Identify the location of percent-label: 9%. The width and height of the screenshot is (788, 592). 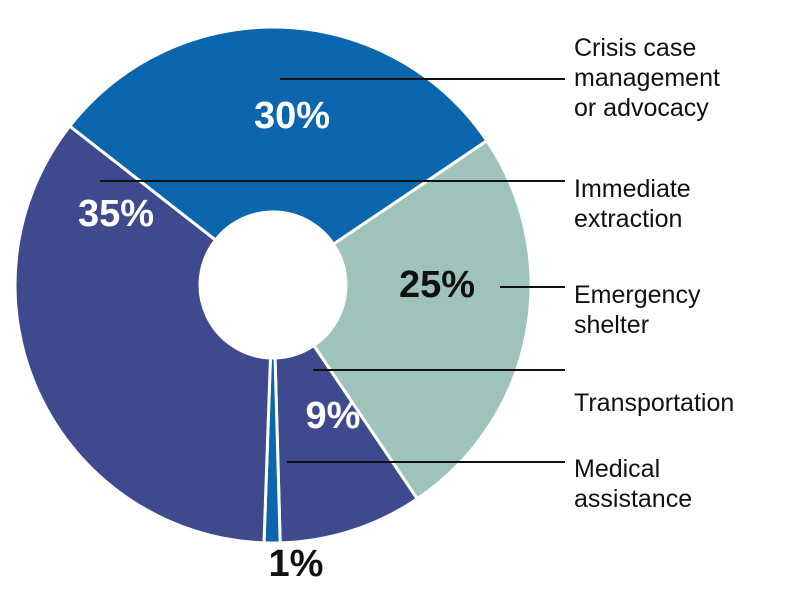
(333, 416).